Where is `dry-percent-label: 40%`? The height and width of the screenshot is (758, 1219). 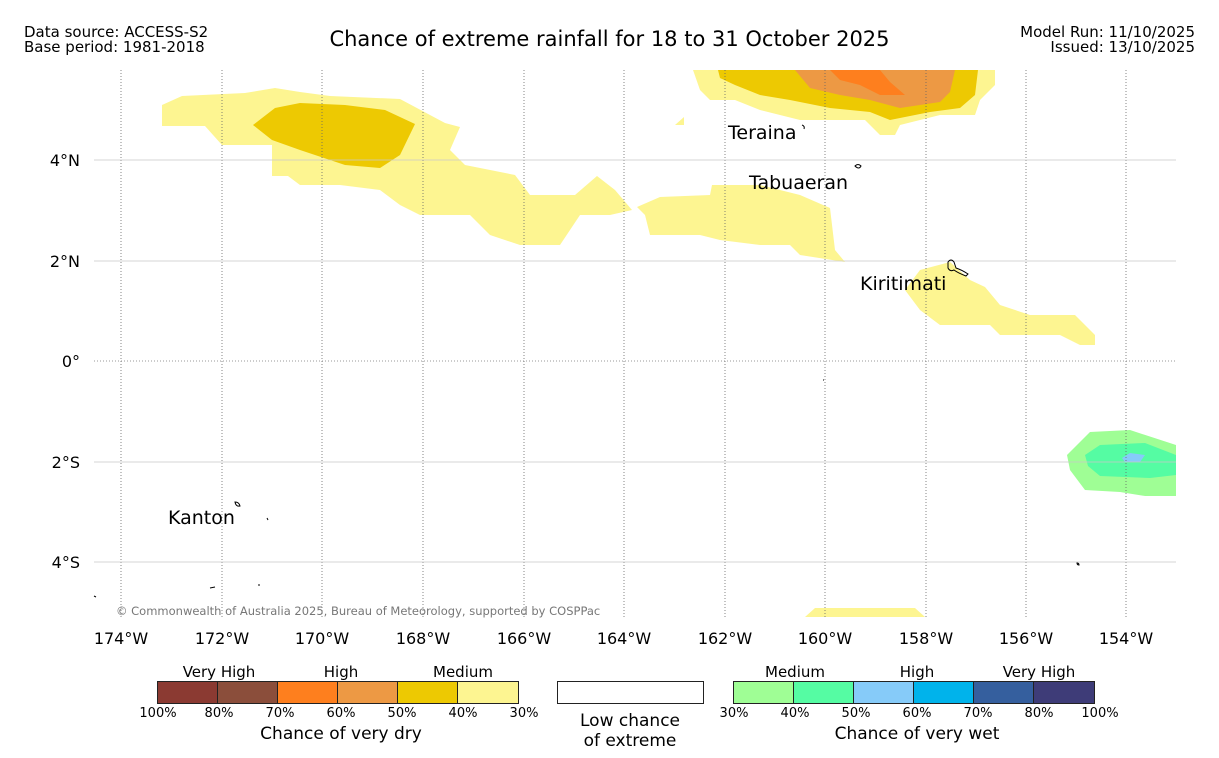
dry-percent-label: 40% is located at coordinates (463, 713).